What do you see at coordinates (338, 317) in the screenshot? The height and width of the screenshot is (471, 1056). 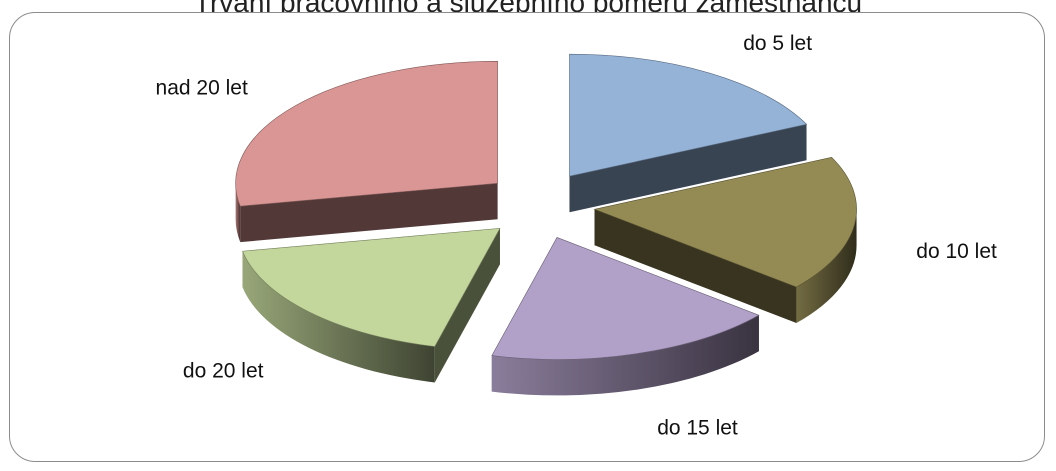 I see `pie-slice-4-wall` at bounding box center [338, 317].